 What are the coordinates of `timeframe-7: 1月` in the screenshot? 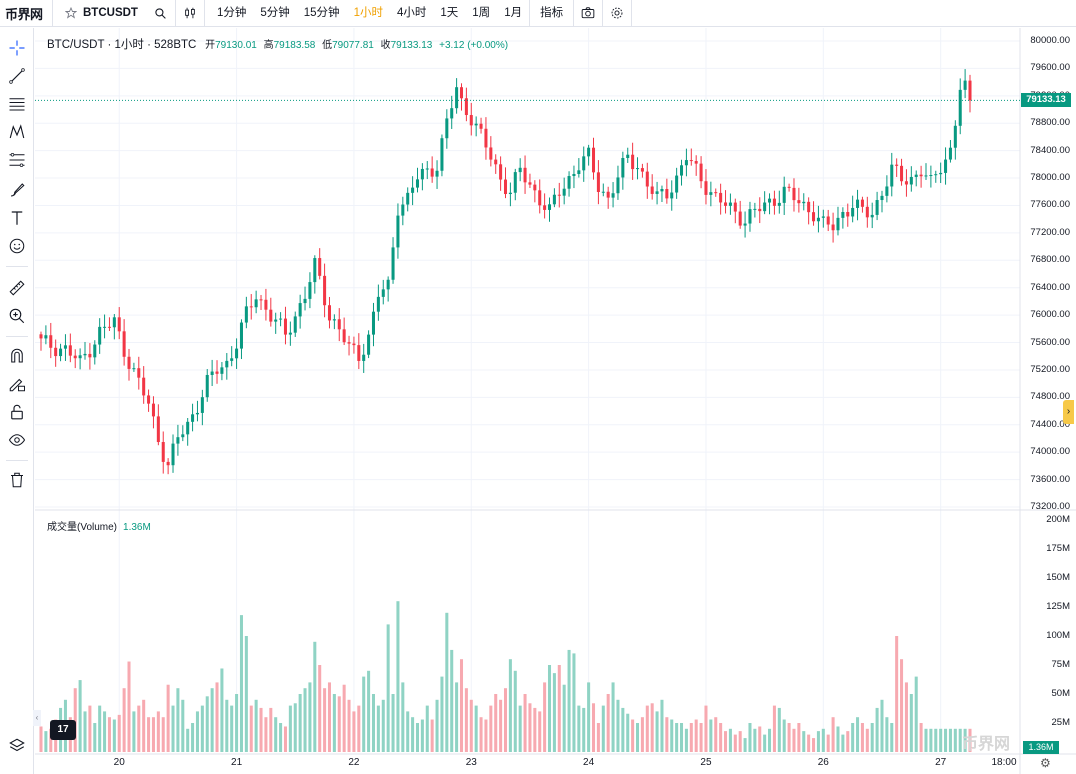 It's located at (513, 12).